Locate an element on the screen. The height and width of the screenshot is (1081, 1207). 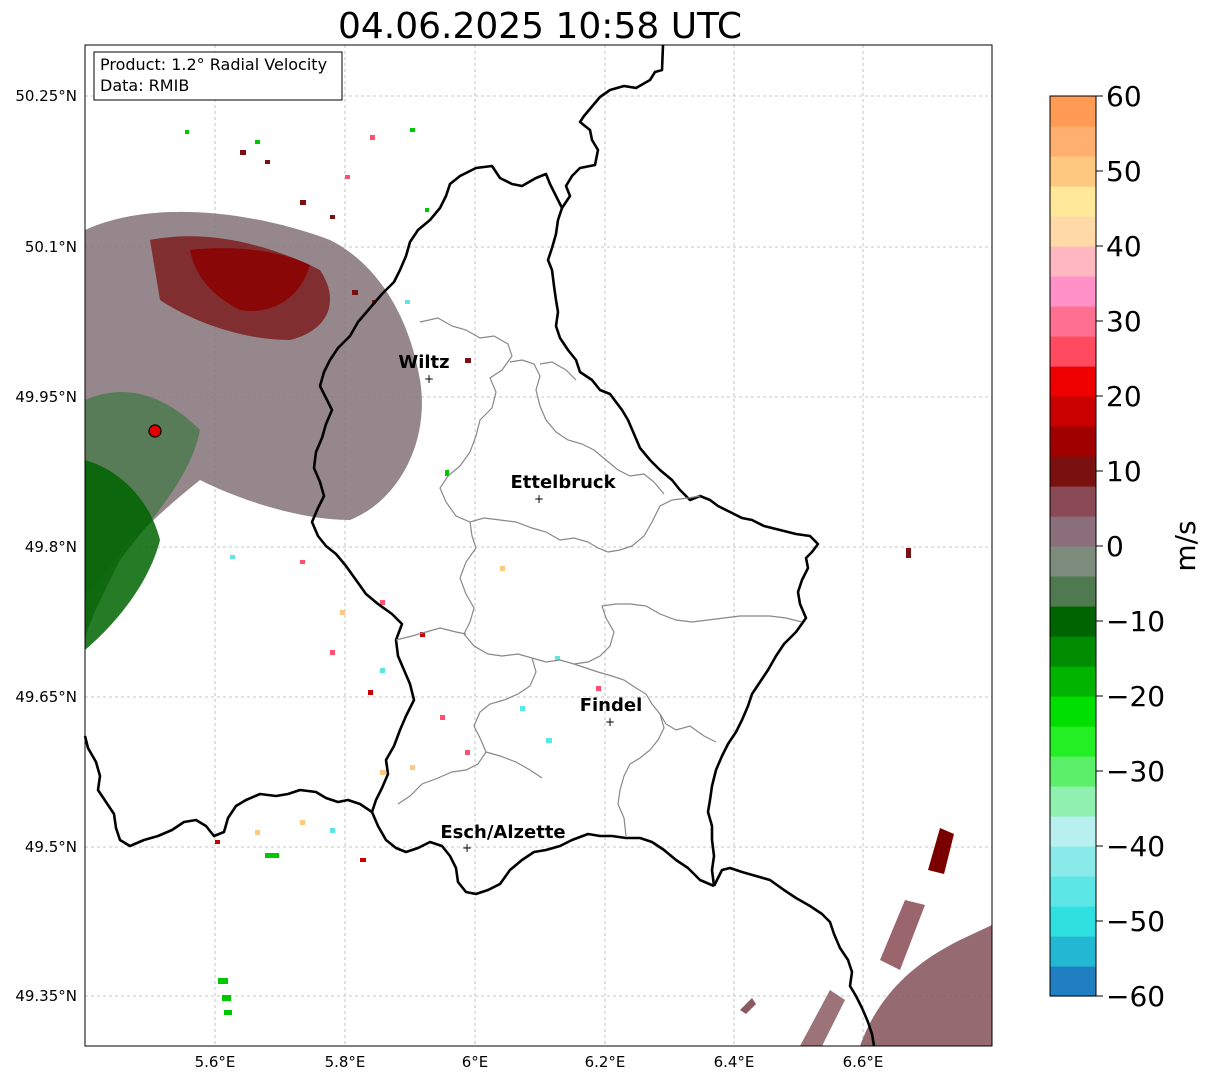
lat-tick: 50.1°N is located at coordinates (51, 247).